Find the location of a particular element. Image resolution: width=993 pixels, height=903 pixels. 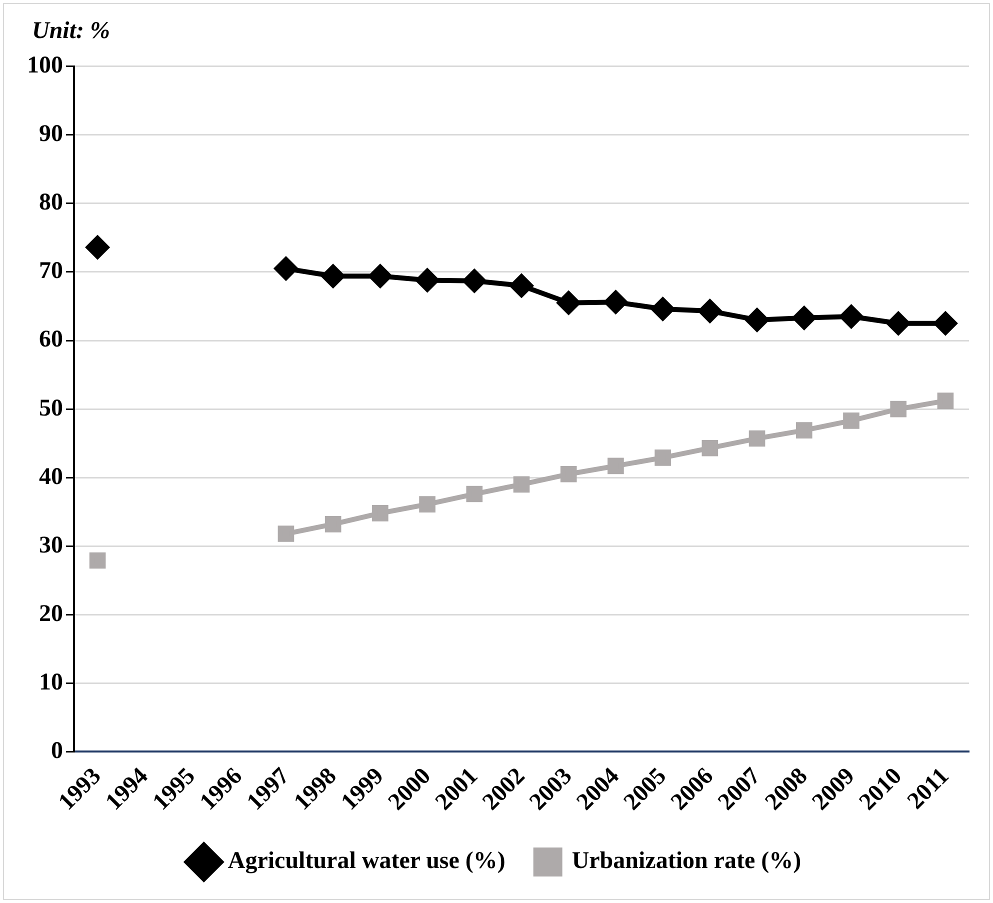

y-tick-label: 20 is located at coordinates (51, 613).